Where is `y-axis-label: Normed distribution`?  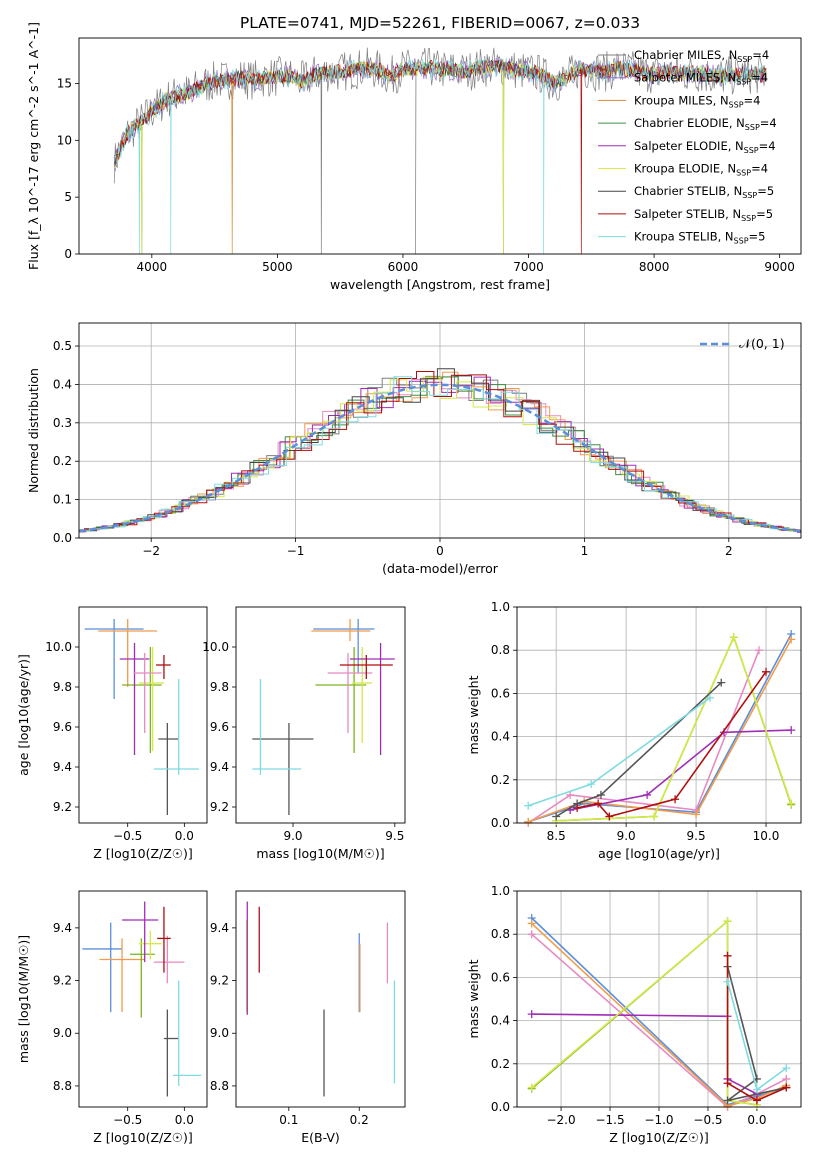 y-axis-label: Normed distribution is located at coordinates (33, 430).